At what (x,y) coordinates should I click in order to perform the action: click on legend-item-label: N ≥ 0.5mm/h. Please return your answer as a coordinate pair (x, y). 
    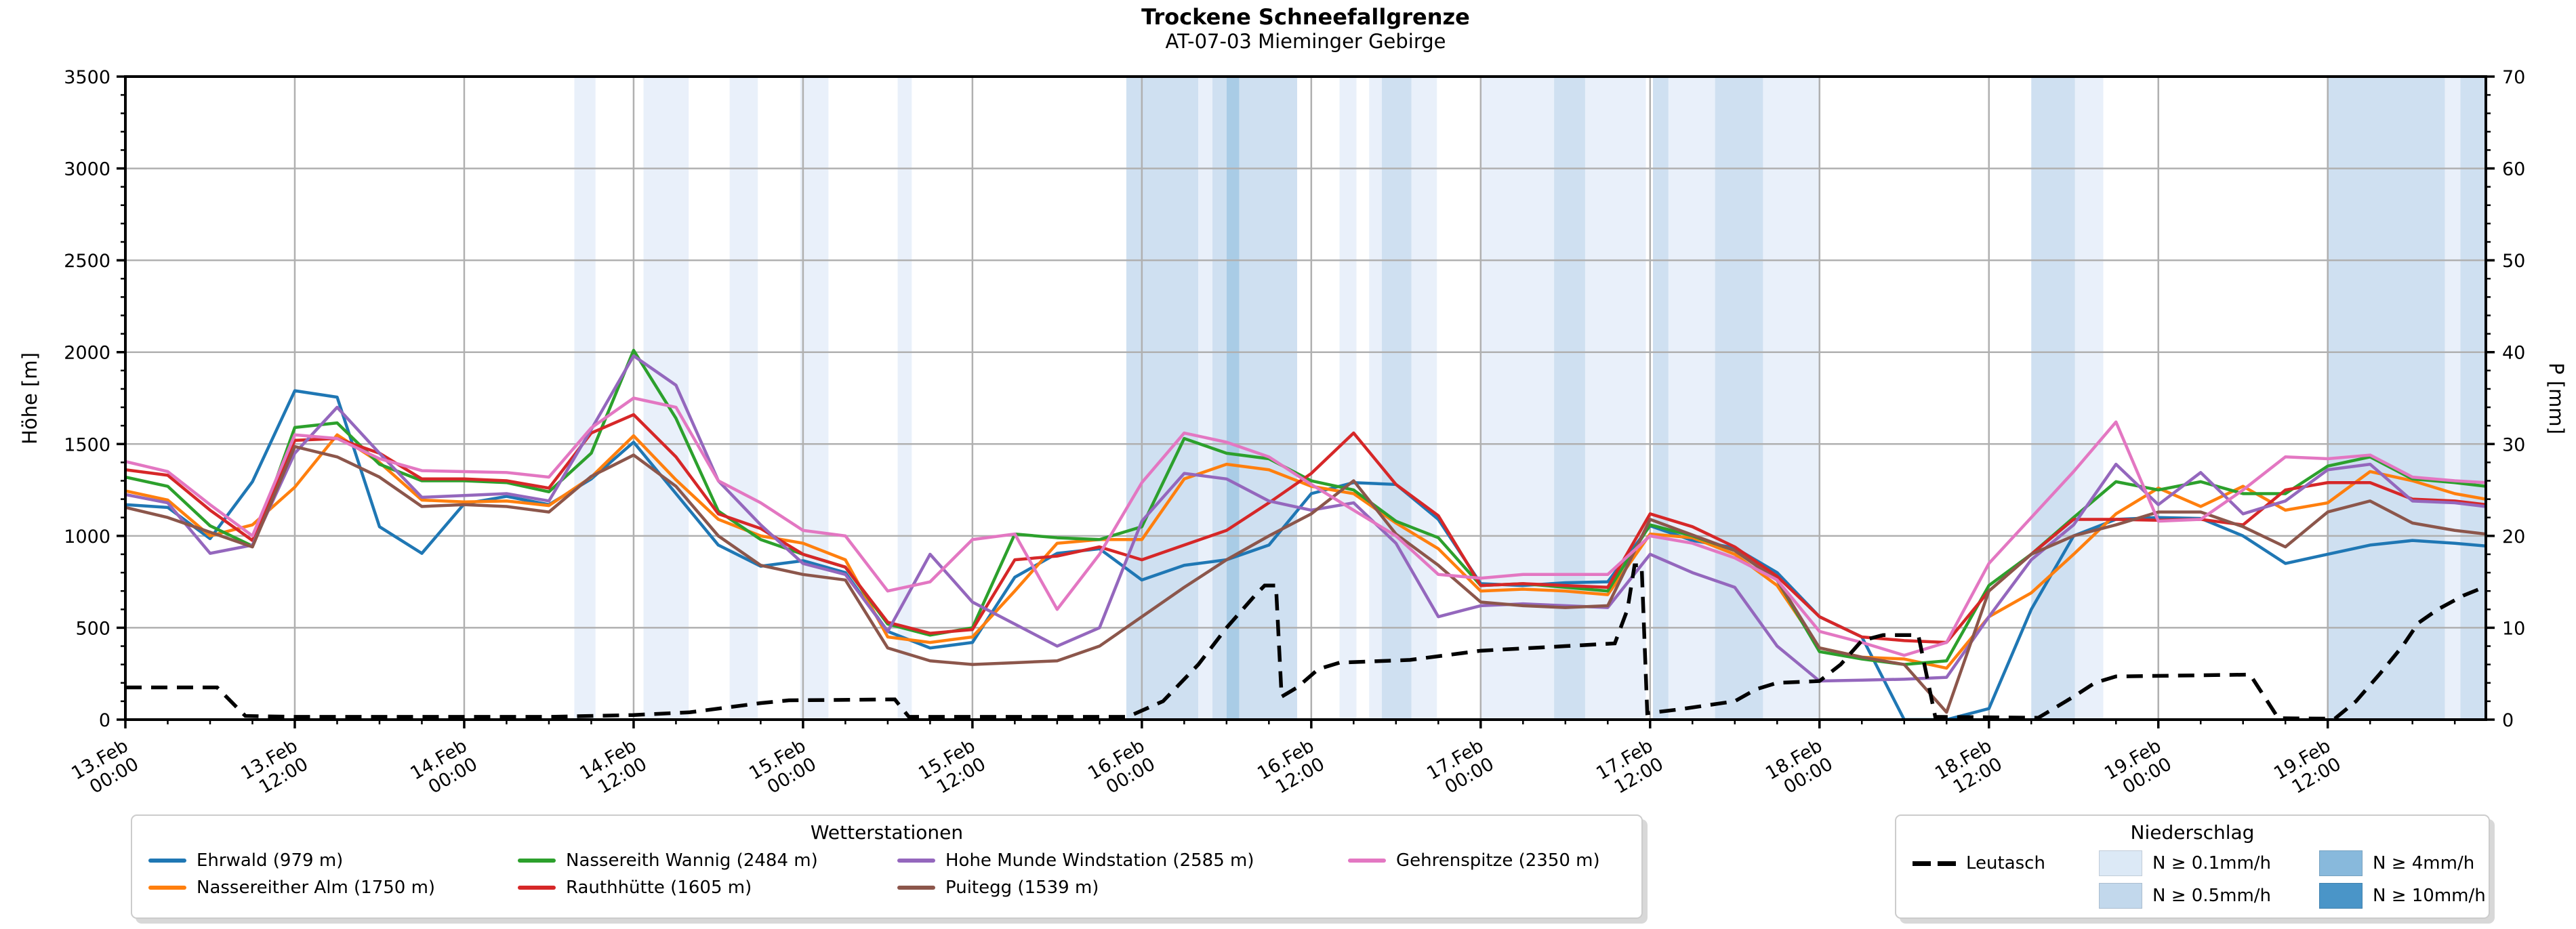
    Looking at the image, I should click on (2212, 896).